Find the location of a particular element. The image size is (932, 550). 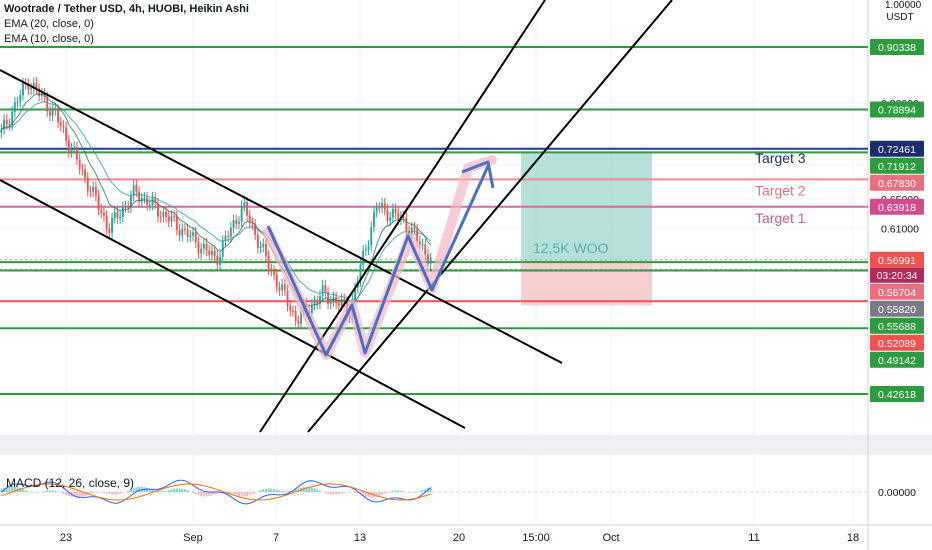

x-tick-label: 11 is located at coordinates (753, 538).